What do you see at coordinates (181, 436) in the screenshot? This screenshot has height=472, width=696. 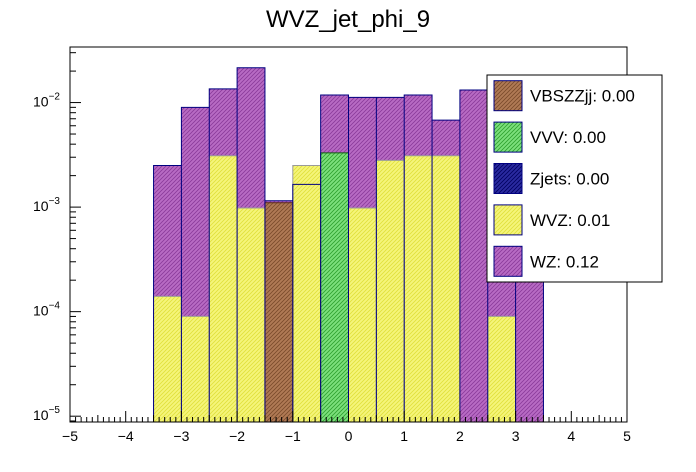 I see `x-tick-label: −3` at bounding box center [181, 436].